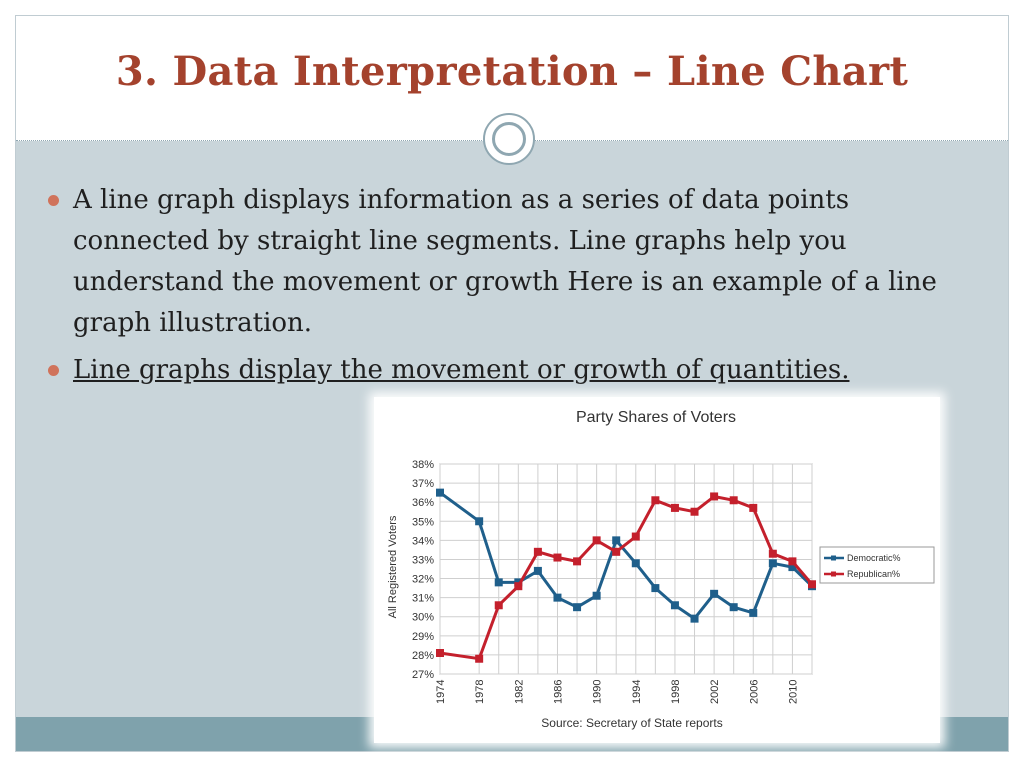  What do you see at coordinates (423, 599) in the screenshot?
I see `y-tick-label: 31%` at bounding box center [423, 599].